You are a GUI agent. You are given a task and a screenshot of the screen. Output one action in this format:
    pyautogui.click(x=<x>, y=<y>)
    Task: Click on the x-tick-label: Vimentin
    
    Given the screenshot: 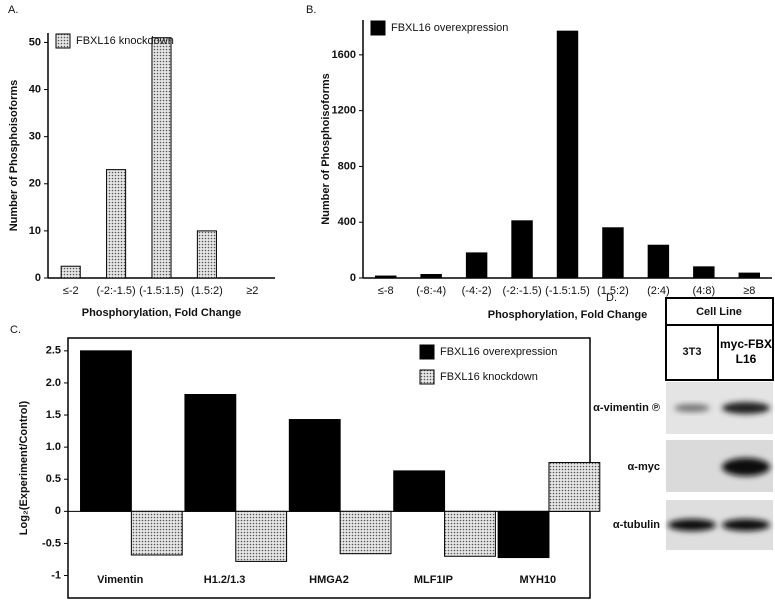 What is the action you would take?
    pyautogui.click(x=120, y=580)
    